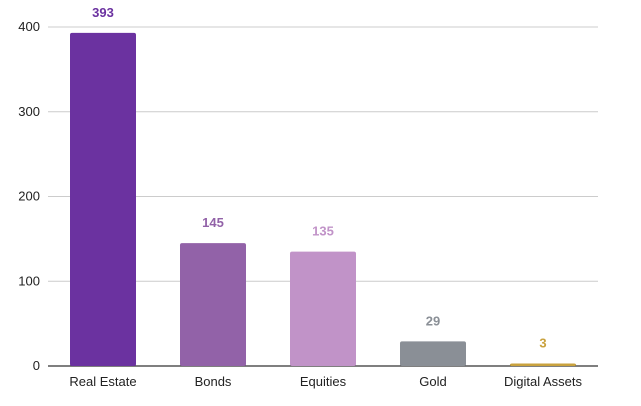 The height and width of the screenshot is (406, 641). I want to click on y-axis-ticks: 0 100 200 300 400, so click(29, 196).